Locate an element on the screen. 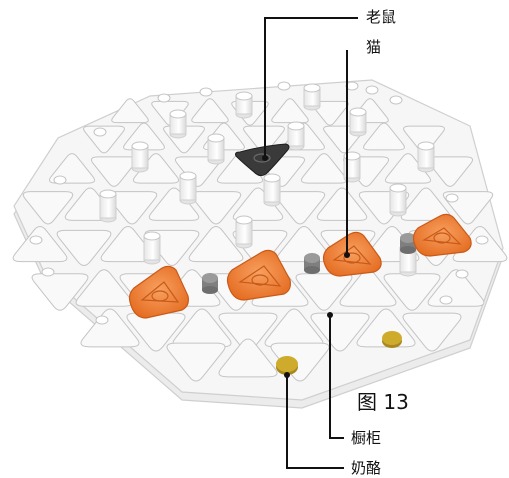  cheese-leader-line is located at coordinates (315, 422).